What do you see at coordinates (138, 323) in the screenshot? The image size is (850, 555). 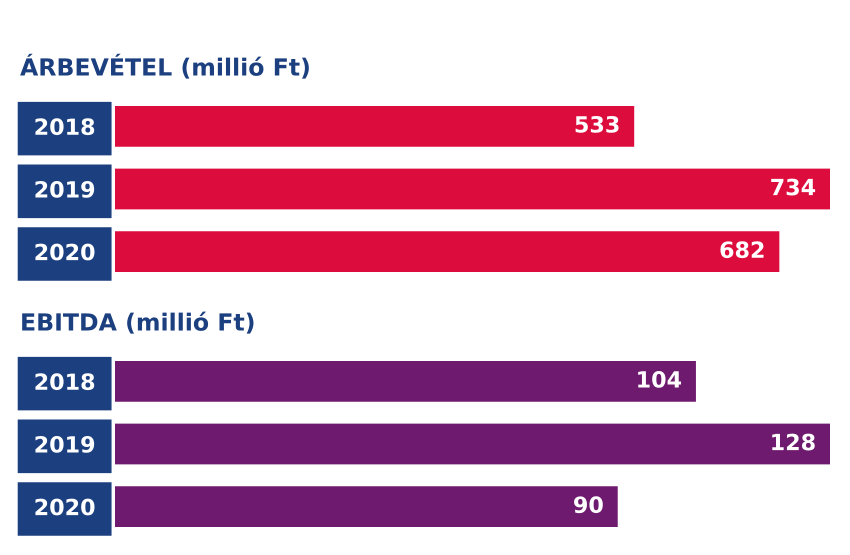 I see `chart-title: EBITDA (millió Ft)` at bounding box center [138, 323].